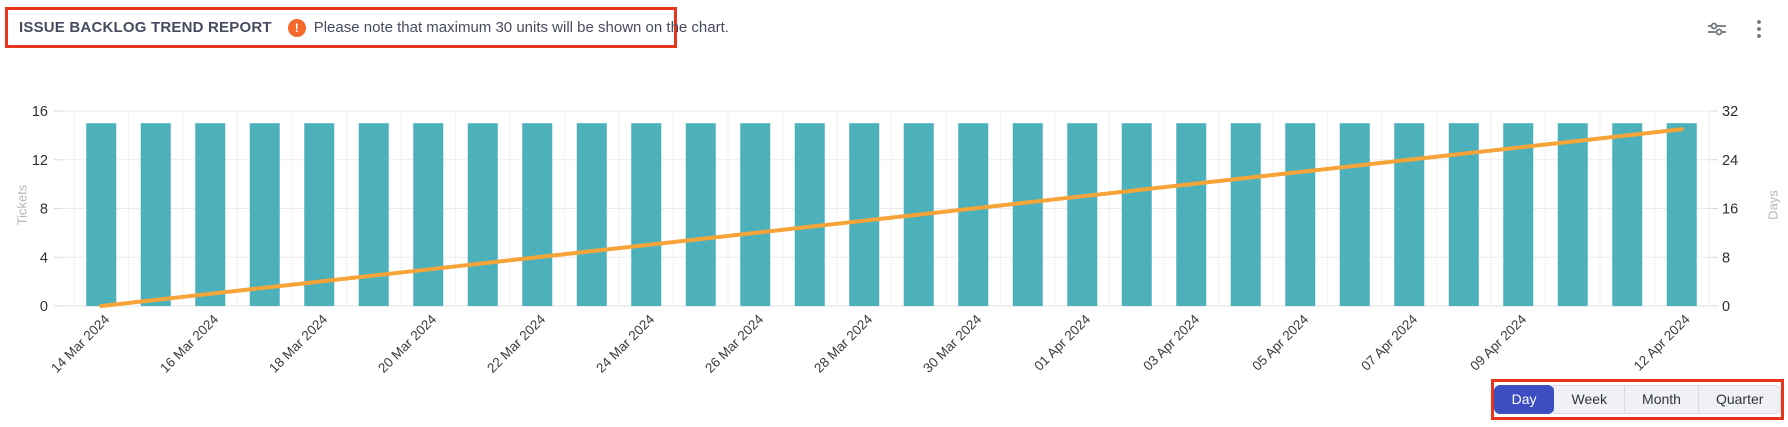 This screenshot has height=427, width=1788. What do you see at coordinates (1726, 307) in the screenshot?
I see `right-axis-tick-label: 0` at bounding box center [1726, 307].